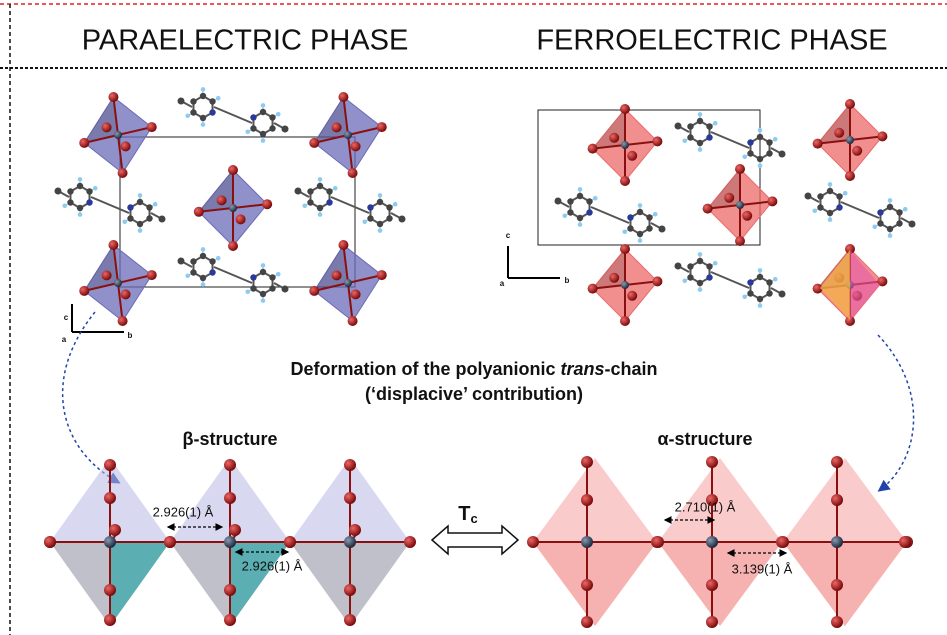  What do you see at coordinates (130, 335) in the screenshot?
I see `axis-b: b` at bounding box center [130, 335].